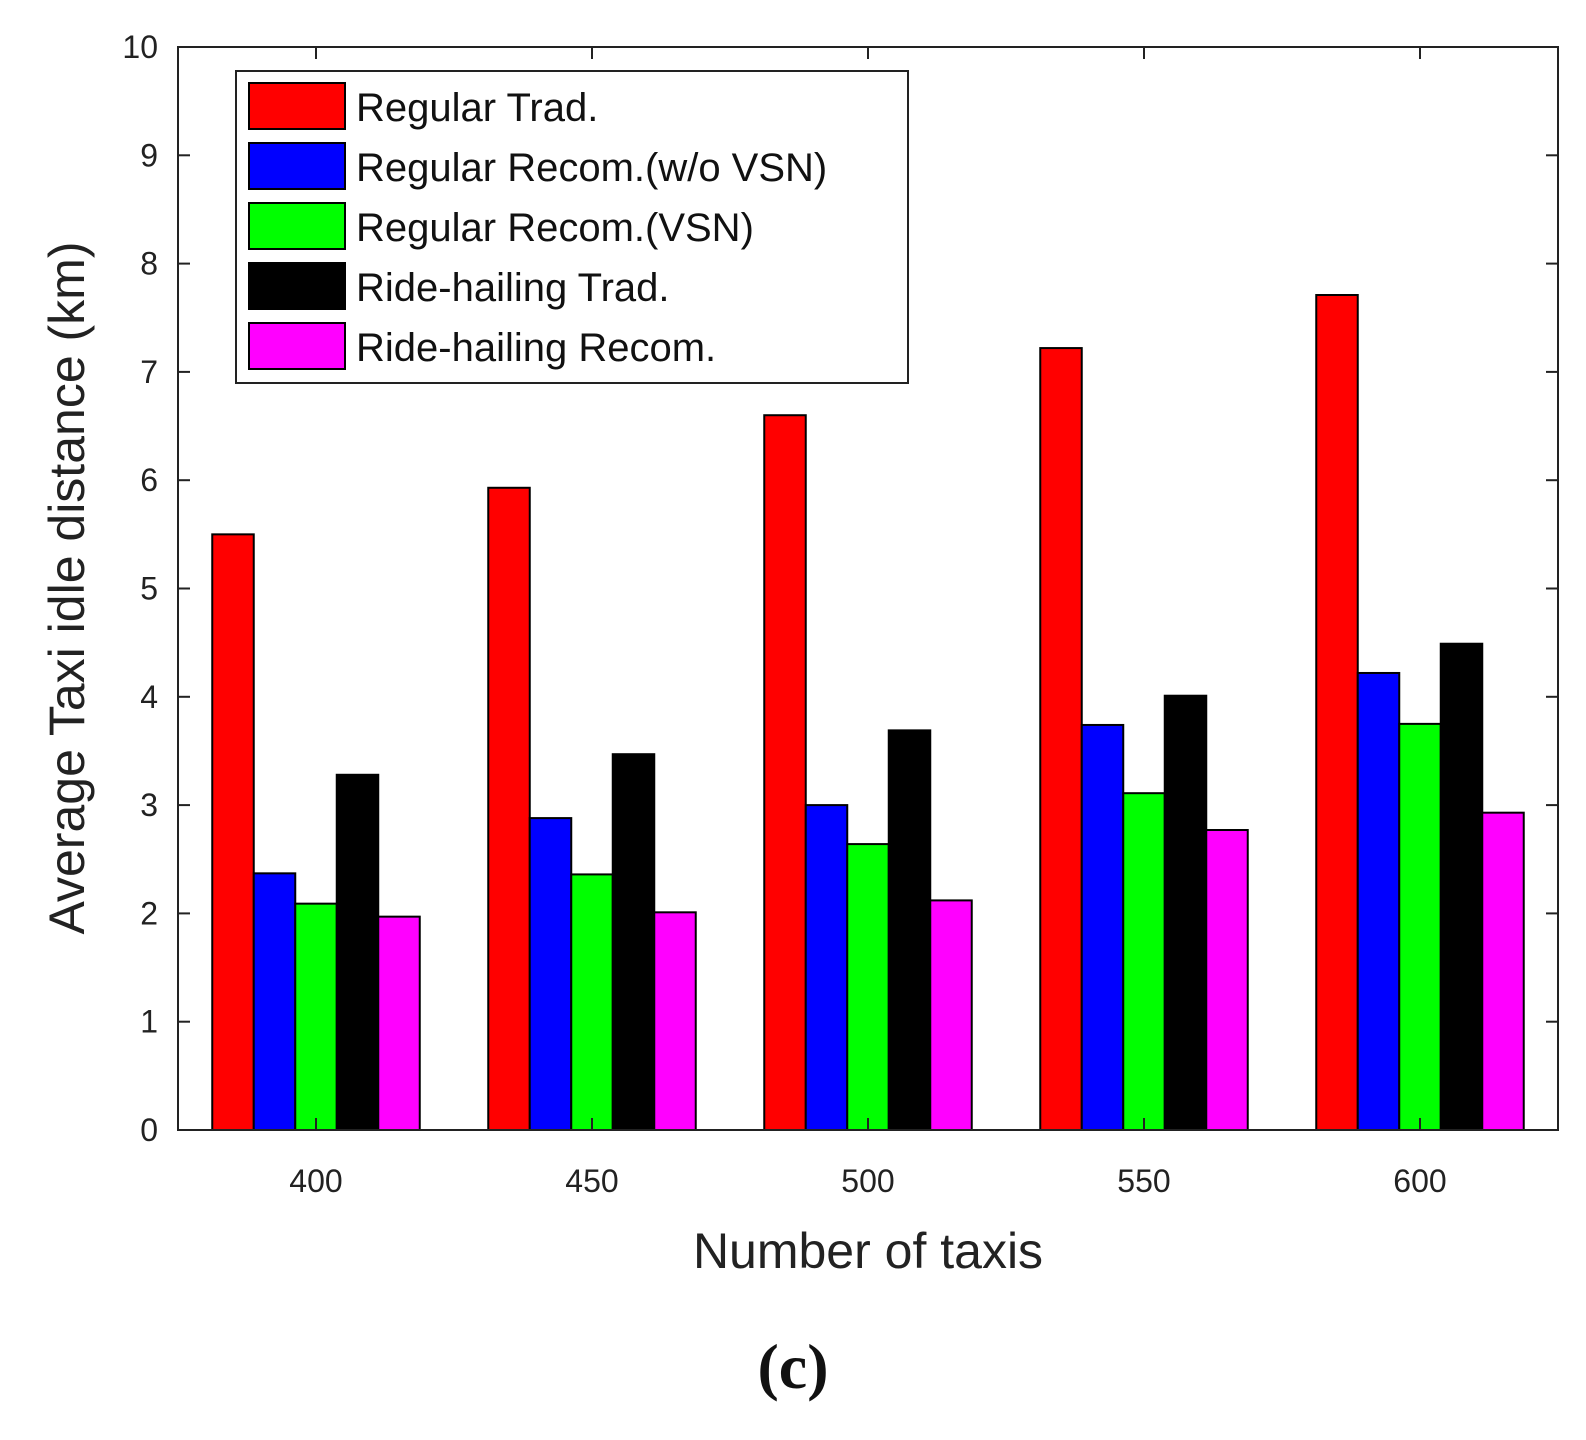 The height and width of the screenshot is (1440, 1586). I want to click on y-tick-label: 6, so click(149, 480).